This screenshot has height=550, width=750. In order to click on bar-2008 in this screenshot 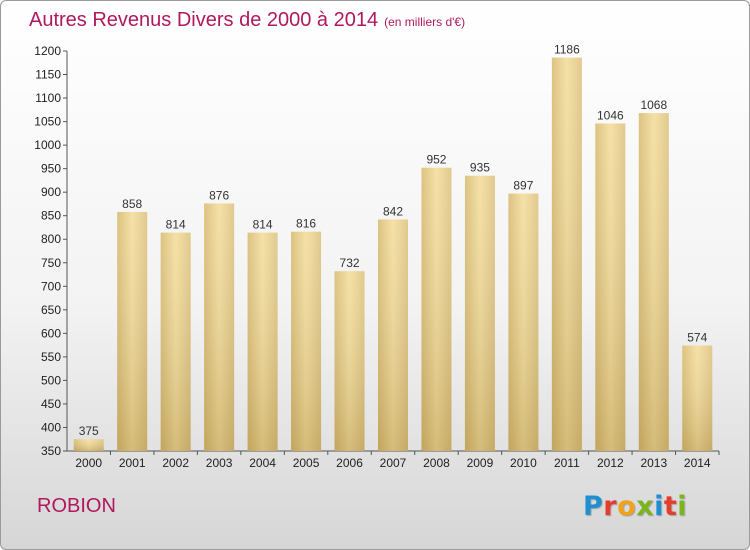, I will do `click(436, 309)`.